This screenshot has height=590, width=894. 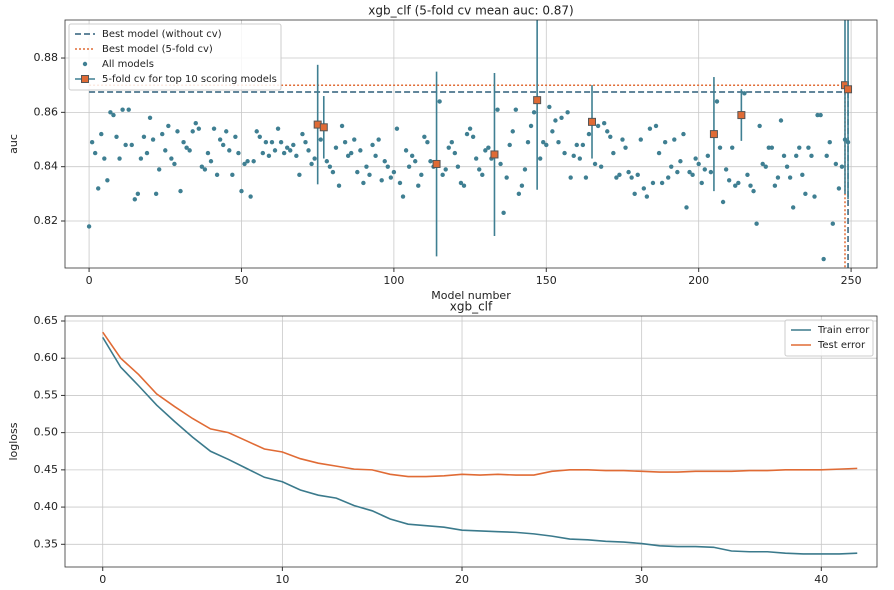 I want to click on legend-swatch, so click(x=85, y=79).